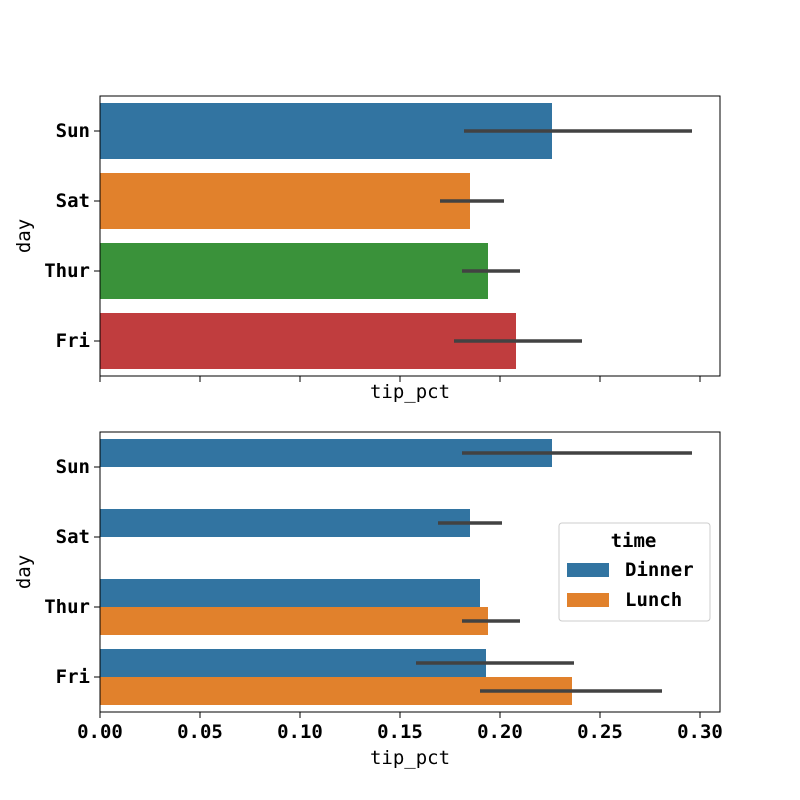  Describe the element at coordinates (308, 341) in the screenshot. I see `bar-fri` at that location.